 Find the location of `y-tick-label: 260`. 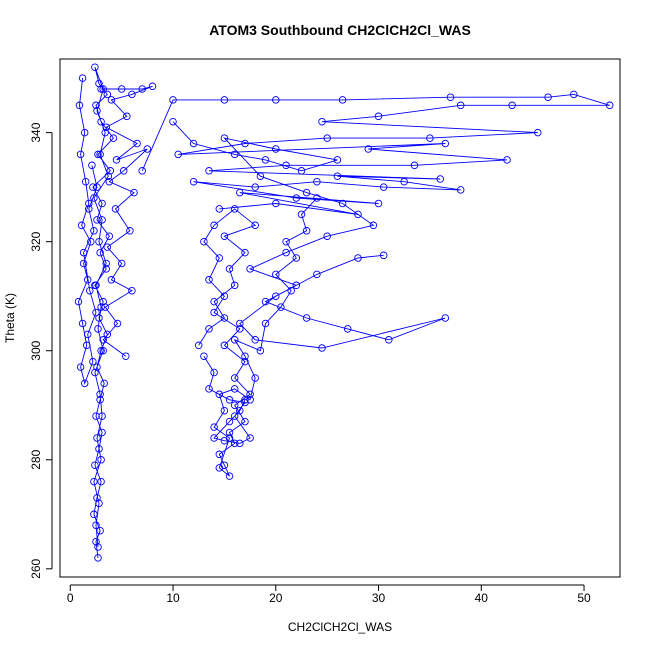

y-tick-label: 260 is located at coordinates (36, 568).